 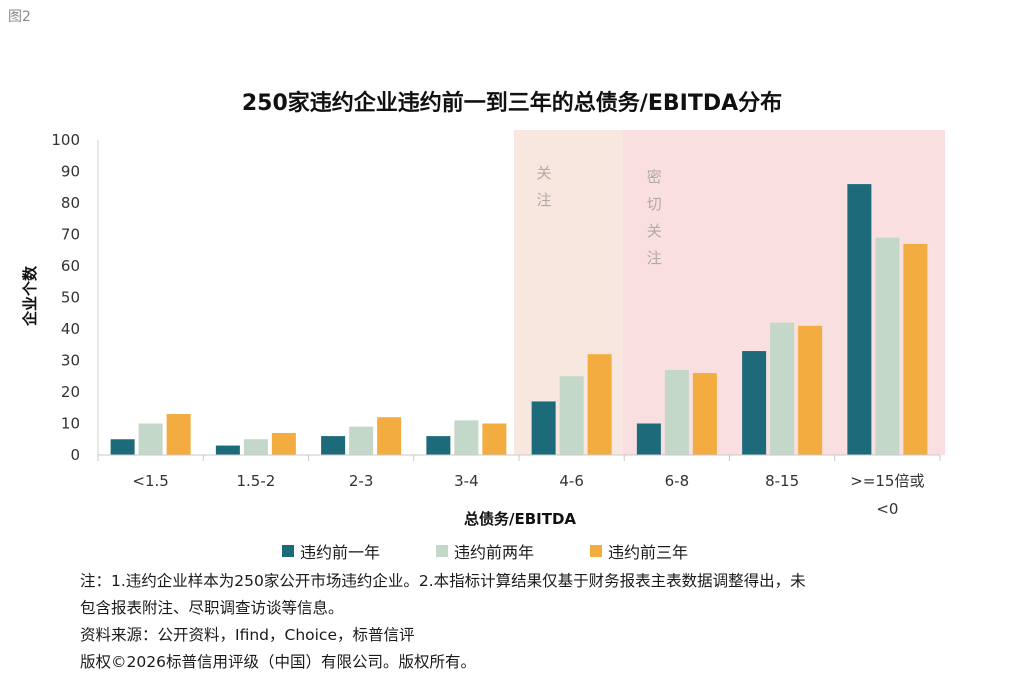 What do you see at coordinates (255, 481) in the screenshot?
I see `x-tick-label: 1.5-2` at bounding box center [255, 481].